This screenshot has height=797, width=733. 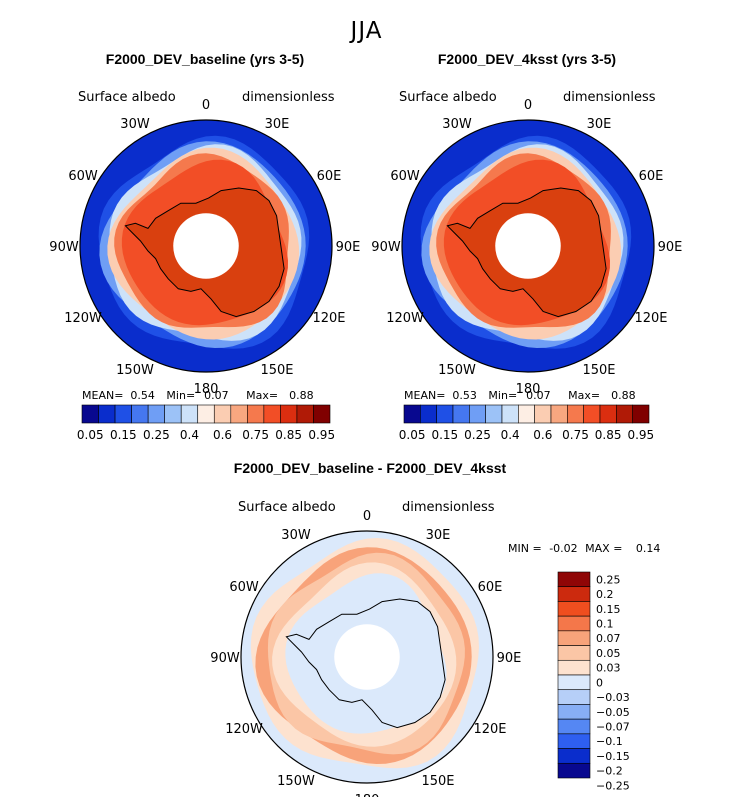 I want to click on panel3-lon-label: 150W, so click(x=296, y=781).